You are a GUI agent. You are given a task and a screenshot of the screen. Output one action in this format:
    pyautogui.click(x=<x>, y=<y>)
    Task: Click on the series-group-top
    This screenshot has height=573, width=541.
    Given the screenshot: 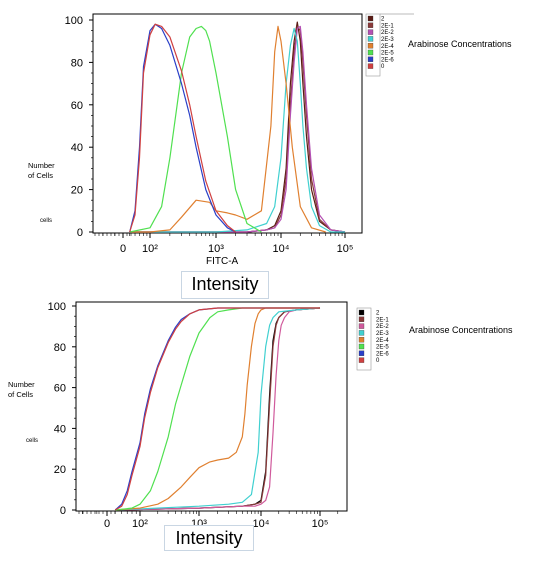 What is the action you would take?
    pyautogui.click(x=237, y=127)
    